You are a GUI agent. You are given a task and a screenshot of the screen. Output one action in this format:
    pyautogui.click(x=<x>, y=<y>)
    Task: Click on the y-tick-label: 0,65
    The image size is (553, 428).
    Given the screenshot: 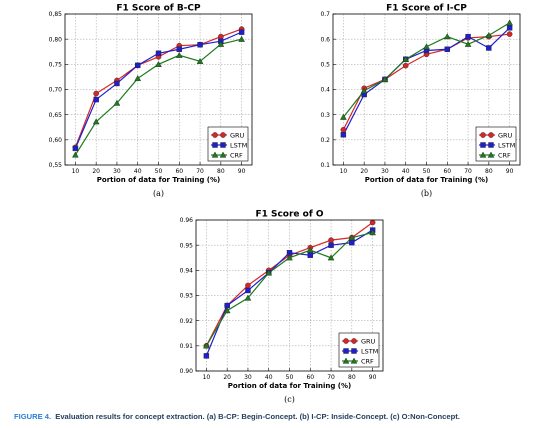 What is the action you would take?
    pyautogui.click(x=56, y=115)
    